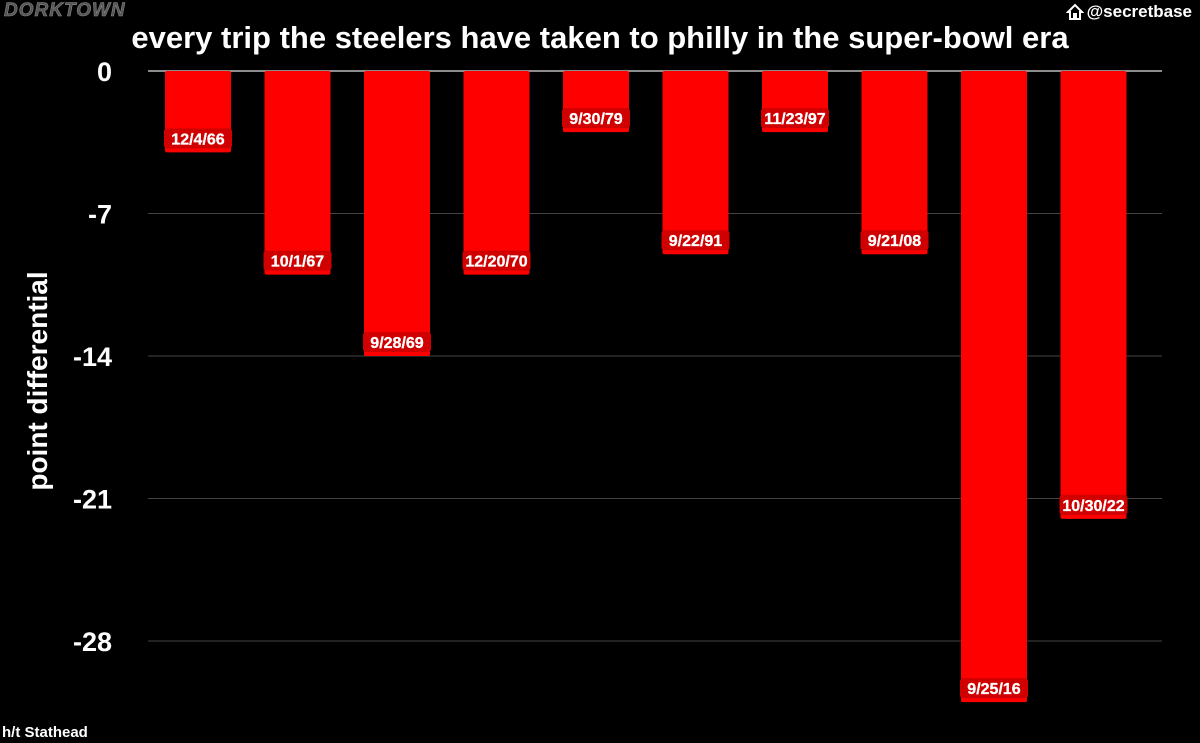 This screenshot has height=743, width=1200. What do you see at coordinates (1139, 11) in the screenshot?
I see `handle-text: @secretbase` at bounding box center [1139, 11].